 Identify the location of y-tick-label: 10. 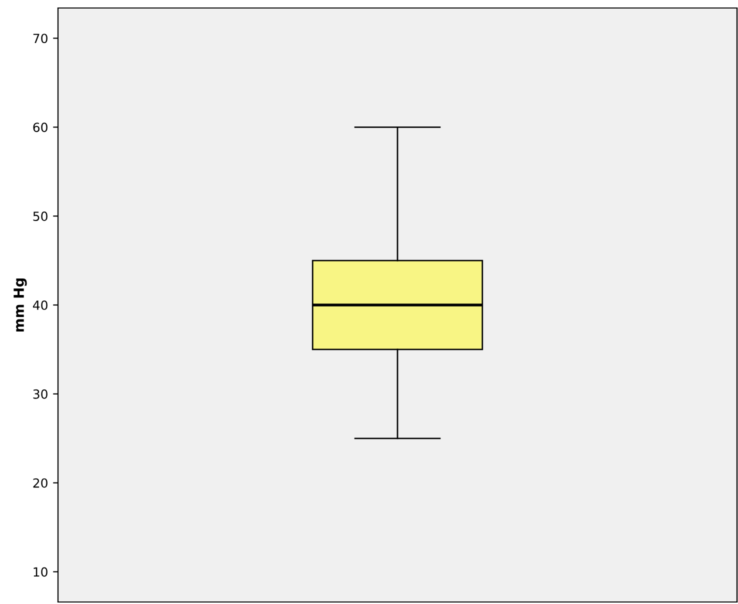
(41, 572).